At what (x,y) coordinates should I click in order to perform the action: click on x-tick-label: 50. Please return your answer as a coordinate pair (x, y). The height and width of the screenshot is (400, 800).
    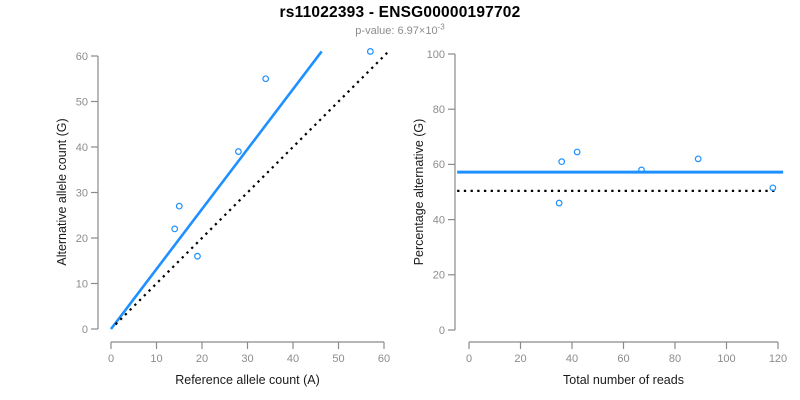
    Looking at the image, I should click on (338, 359).